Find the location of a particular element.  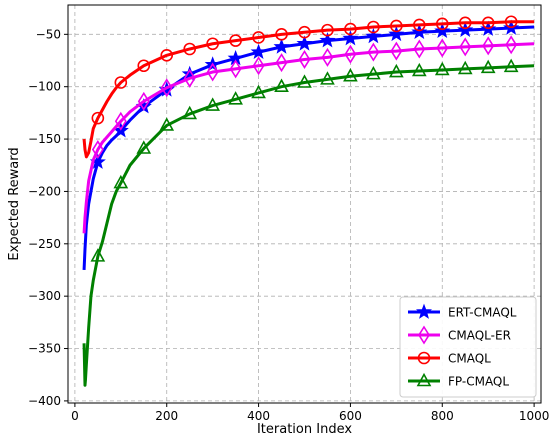

x-axis-label: Iteration Index is located at coordinates (304, 429).